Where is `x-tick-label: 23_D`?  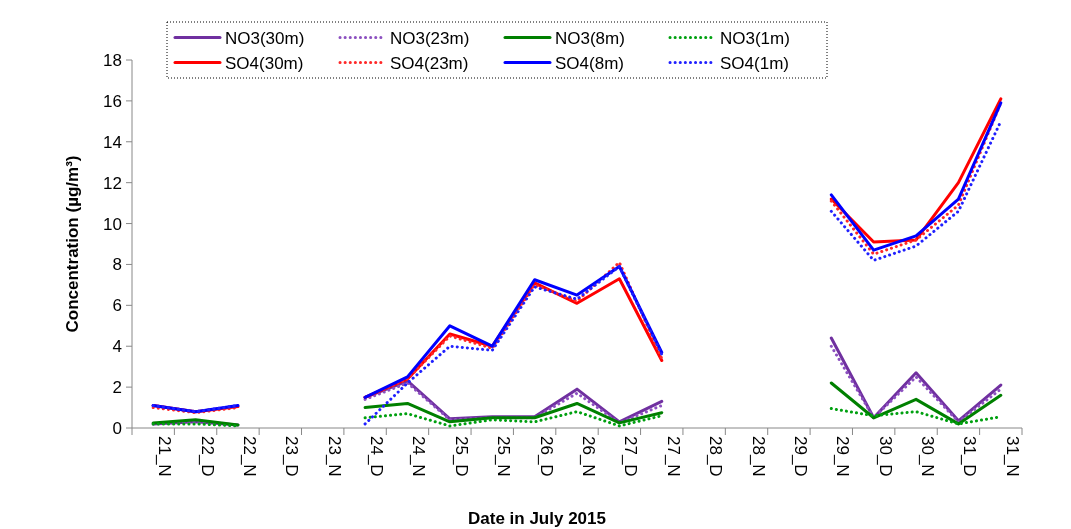 x-tick-label: 23_D is located at coordinates (292, 456).